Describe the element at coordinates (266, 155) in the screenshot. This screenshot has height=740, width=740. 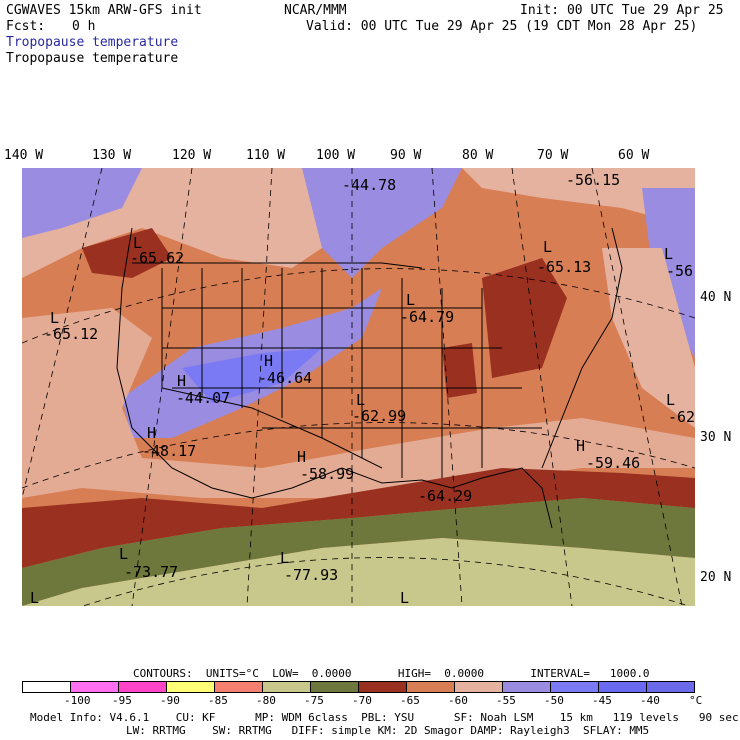
I see `lon-label: 110 W` at that location.